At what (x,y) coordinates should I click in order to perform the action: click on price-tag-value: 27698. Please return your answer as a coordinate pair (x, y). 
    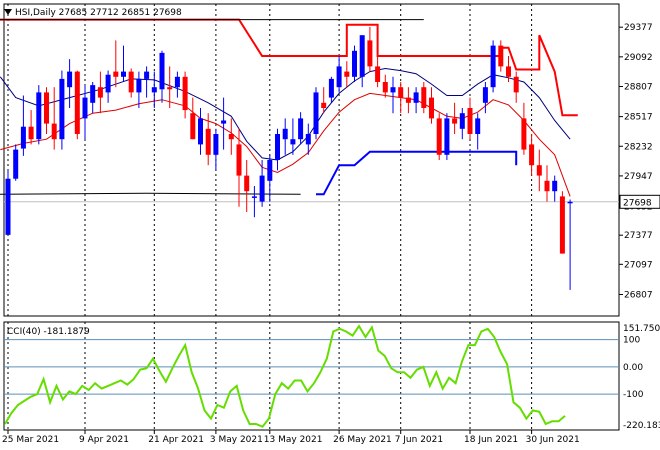
    Looking at the image, I should click on (637, 203).